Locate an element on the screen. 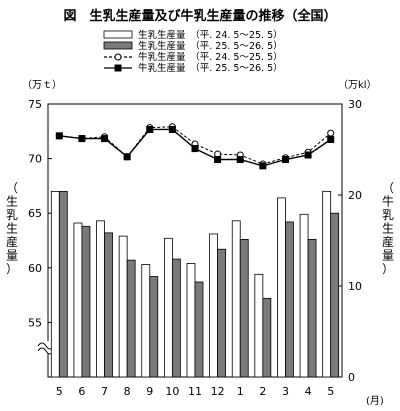 The height and width of the screenshot is (411, 400). right-tick-label: 30 is located at coordinates (355, 104).